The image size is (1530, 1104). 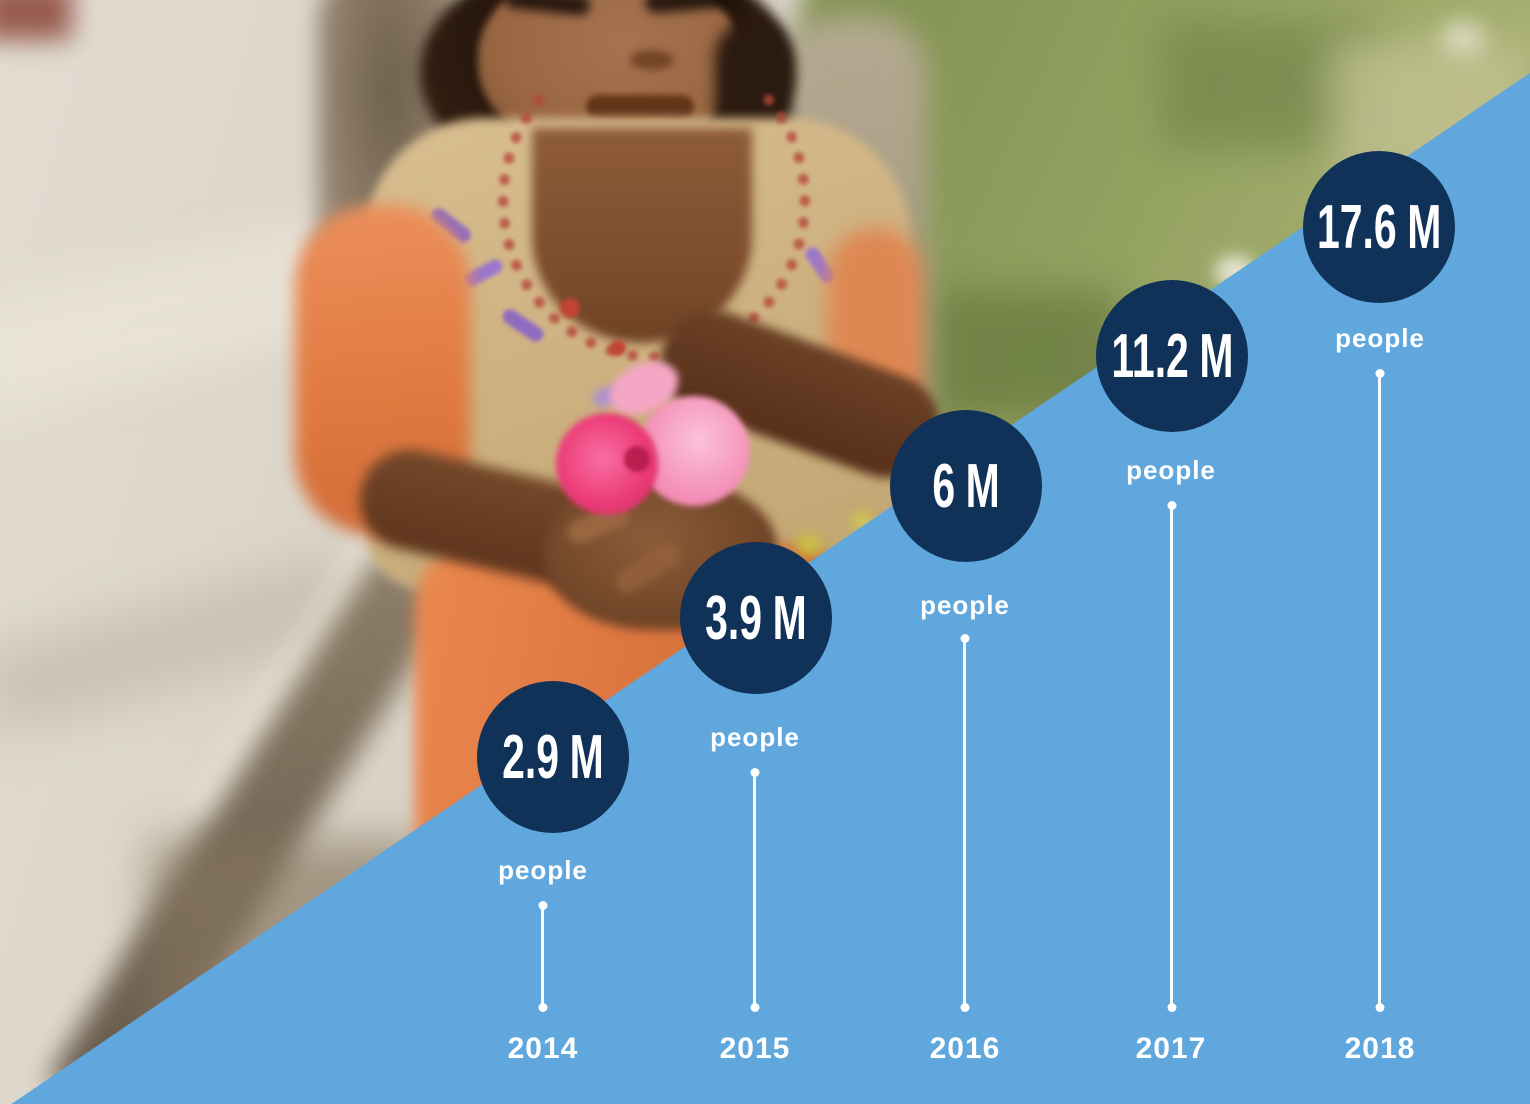 I want to click on value-label: 11.2 M, so click(x=1172, y=356).